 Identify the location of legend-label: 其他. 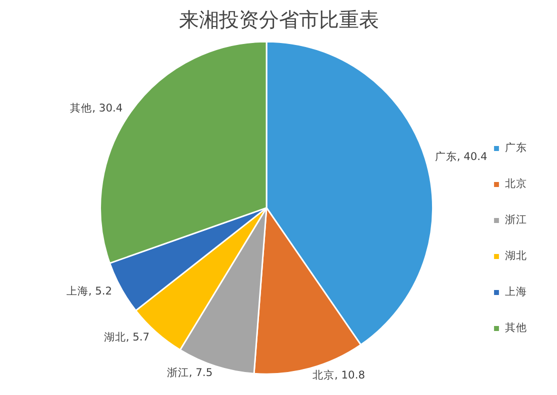
(516, 328).